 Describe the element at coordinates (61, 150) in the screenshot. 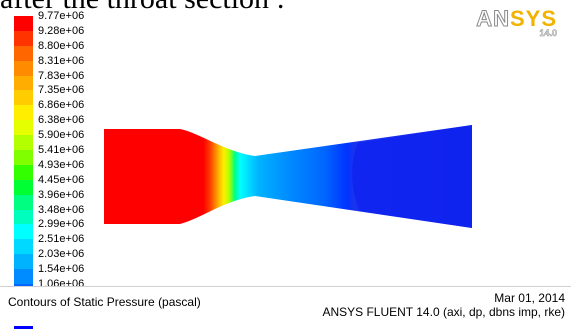

I see `legend-label: 5.41e+06` at that location.